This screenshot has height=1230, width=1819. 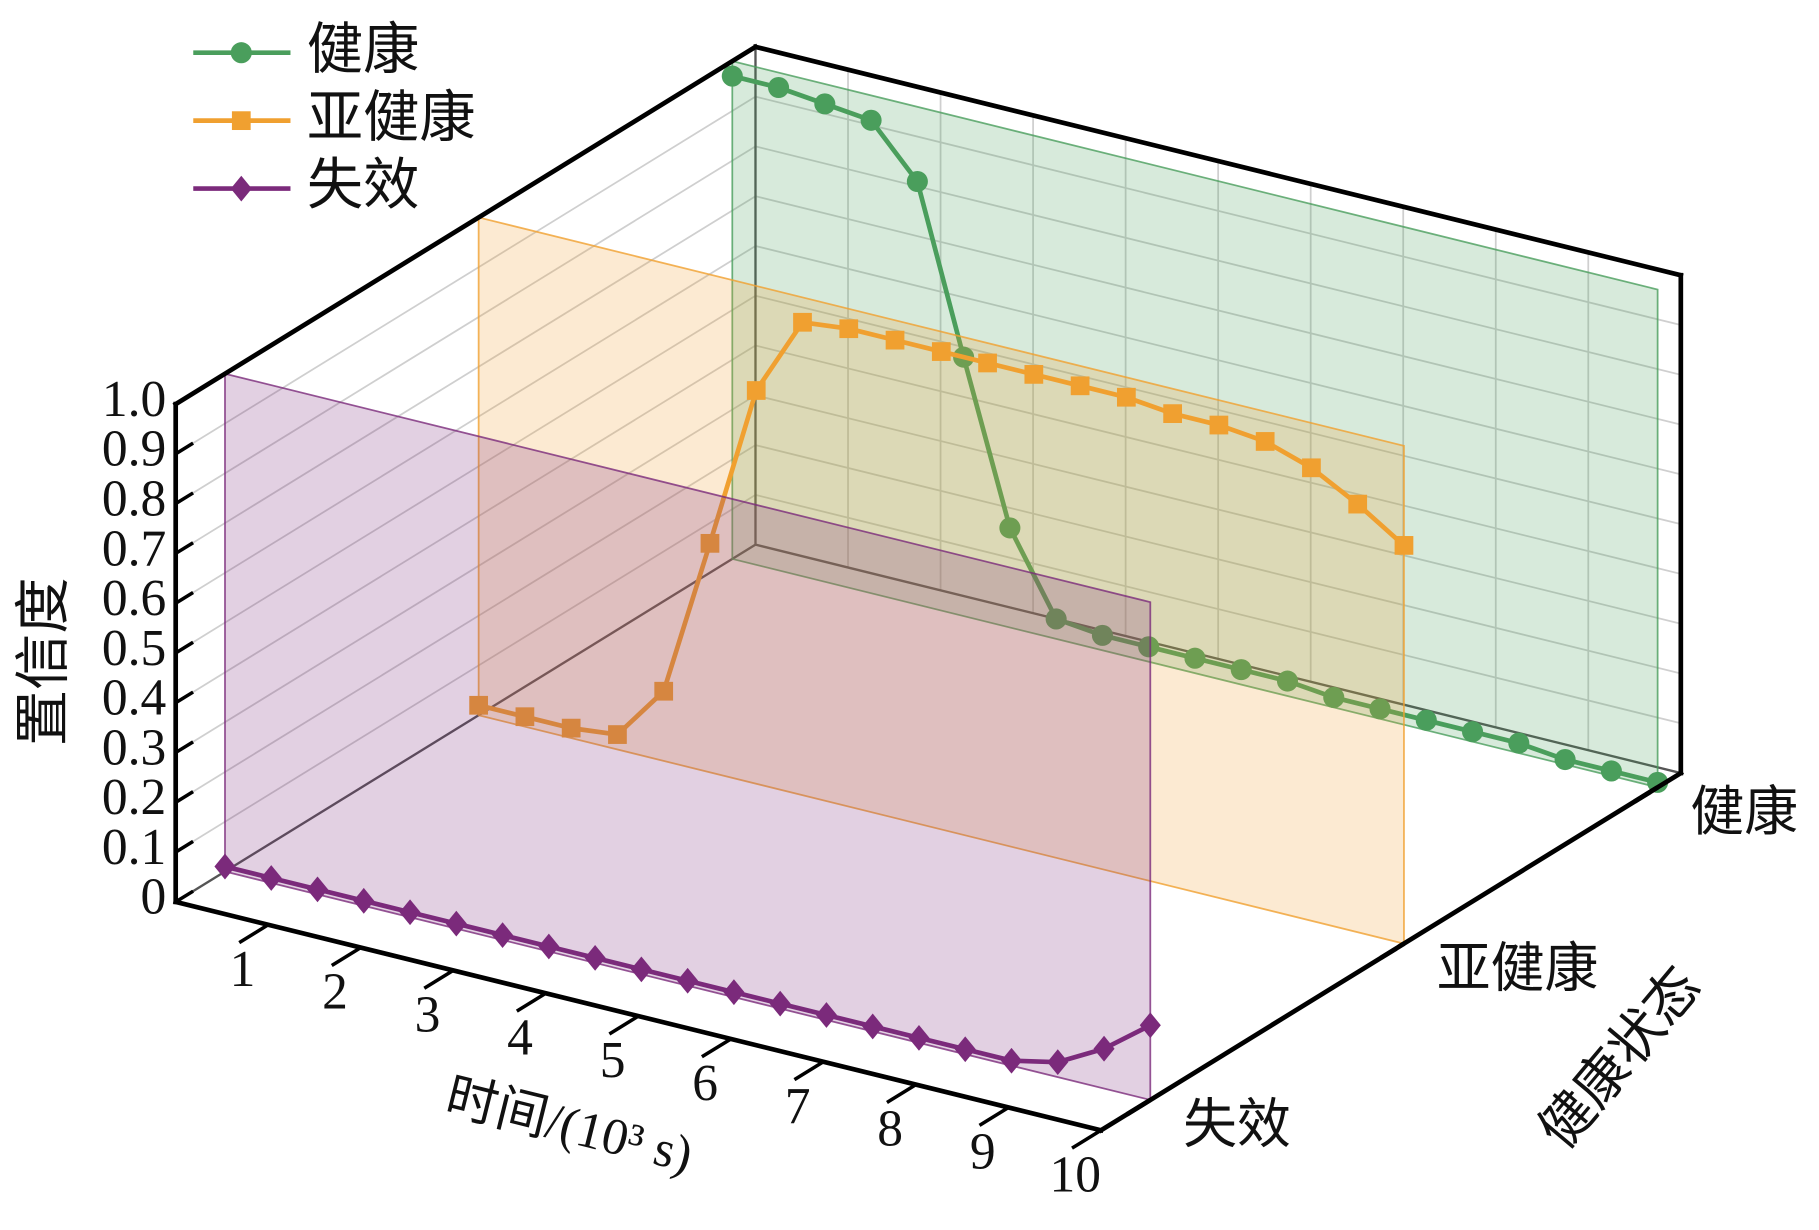 I want to click on x-tick-label: 7, so click(x=798, y=1106).